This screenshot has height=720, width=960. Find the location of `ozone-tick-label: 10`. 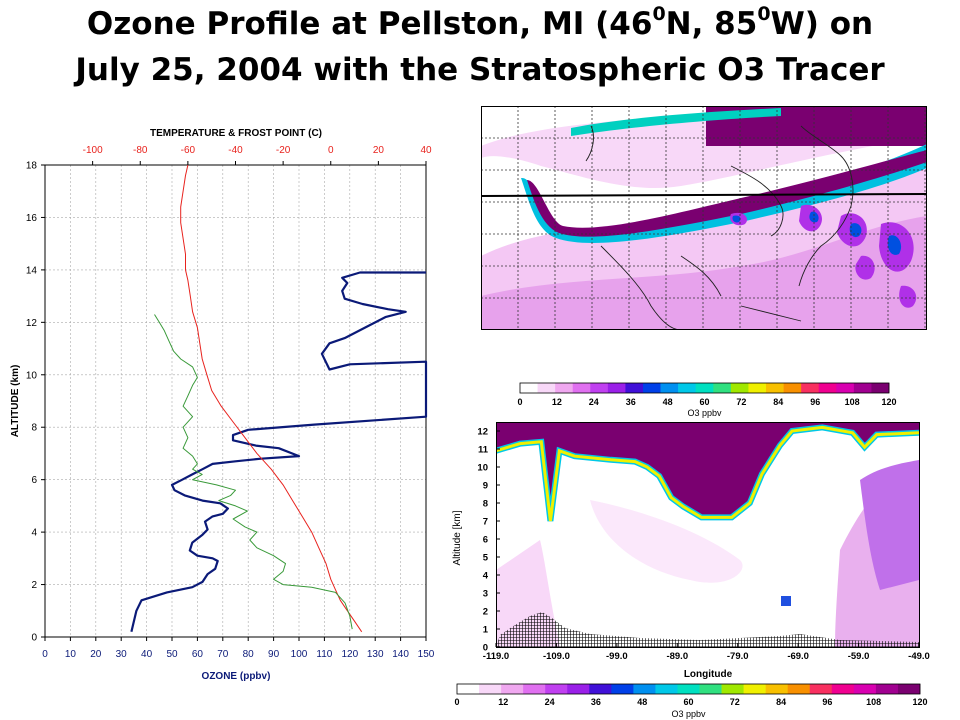

ozone-tick-label: 10 is located at coordinates (71, 654).